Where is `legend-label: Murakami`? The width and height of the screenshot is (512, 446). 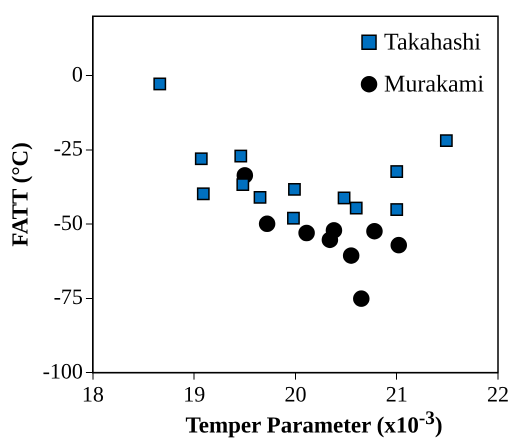 legend-label: Murakami is located at coordinates (434, 84).